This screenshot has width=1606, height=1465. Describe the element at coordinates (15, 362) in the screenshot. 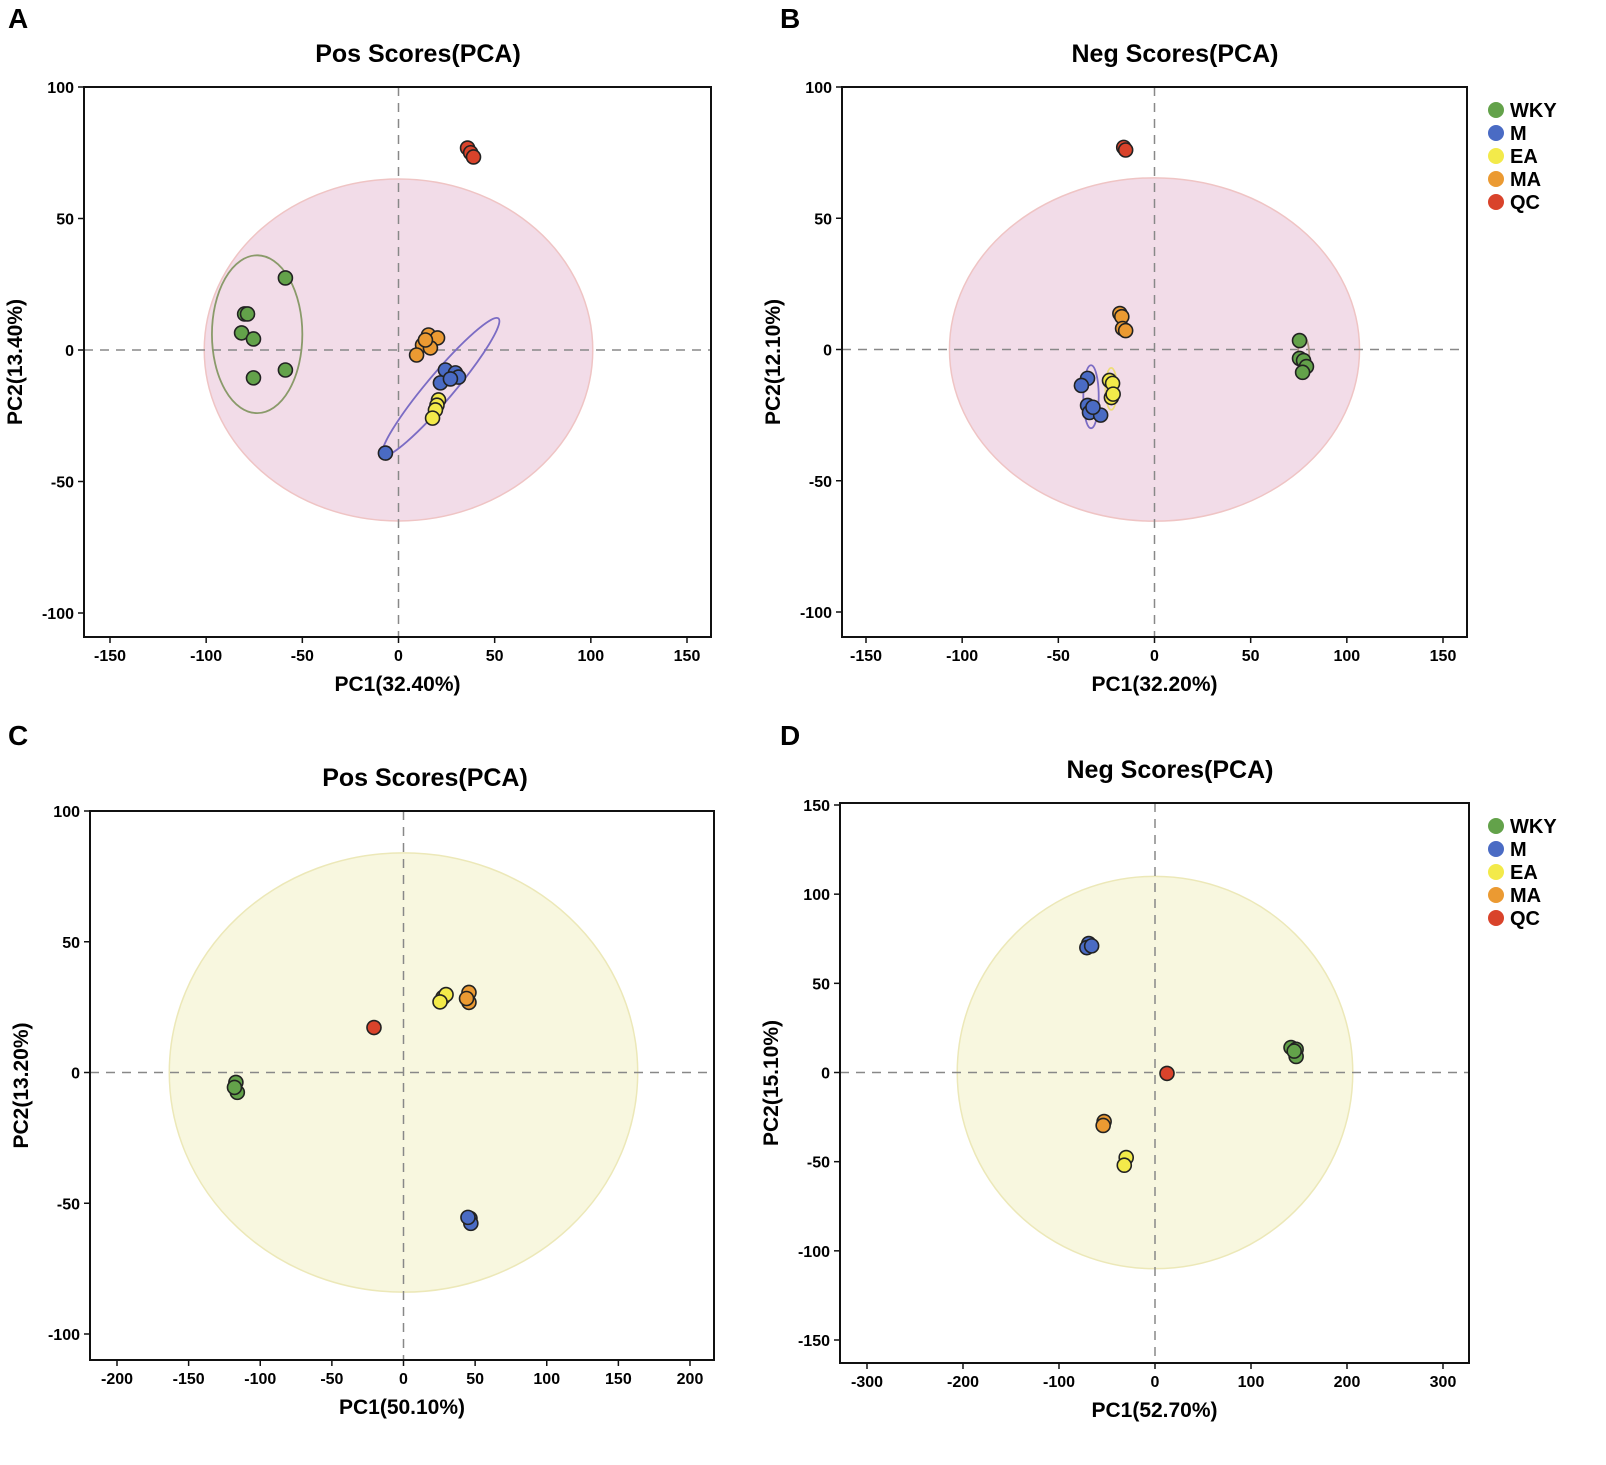

I see `y-axis-label: PC2(13.40%)` at that location.